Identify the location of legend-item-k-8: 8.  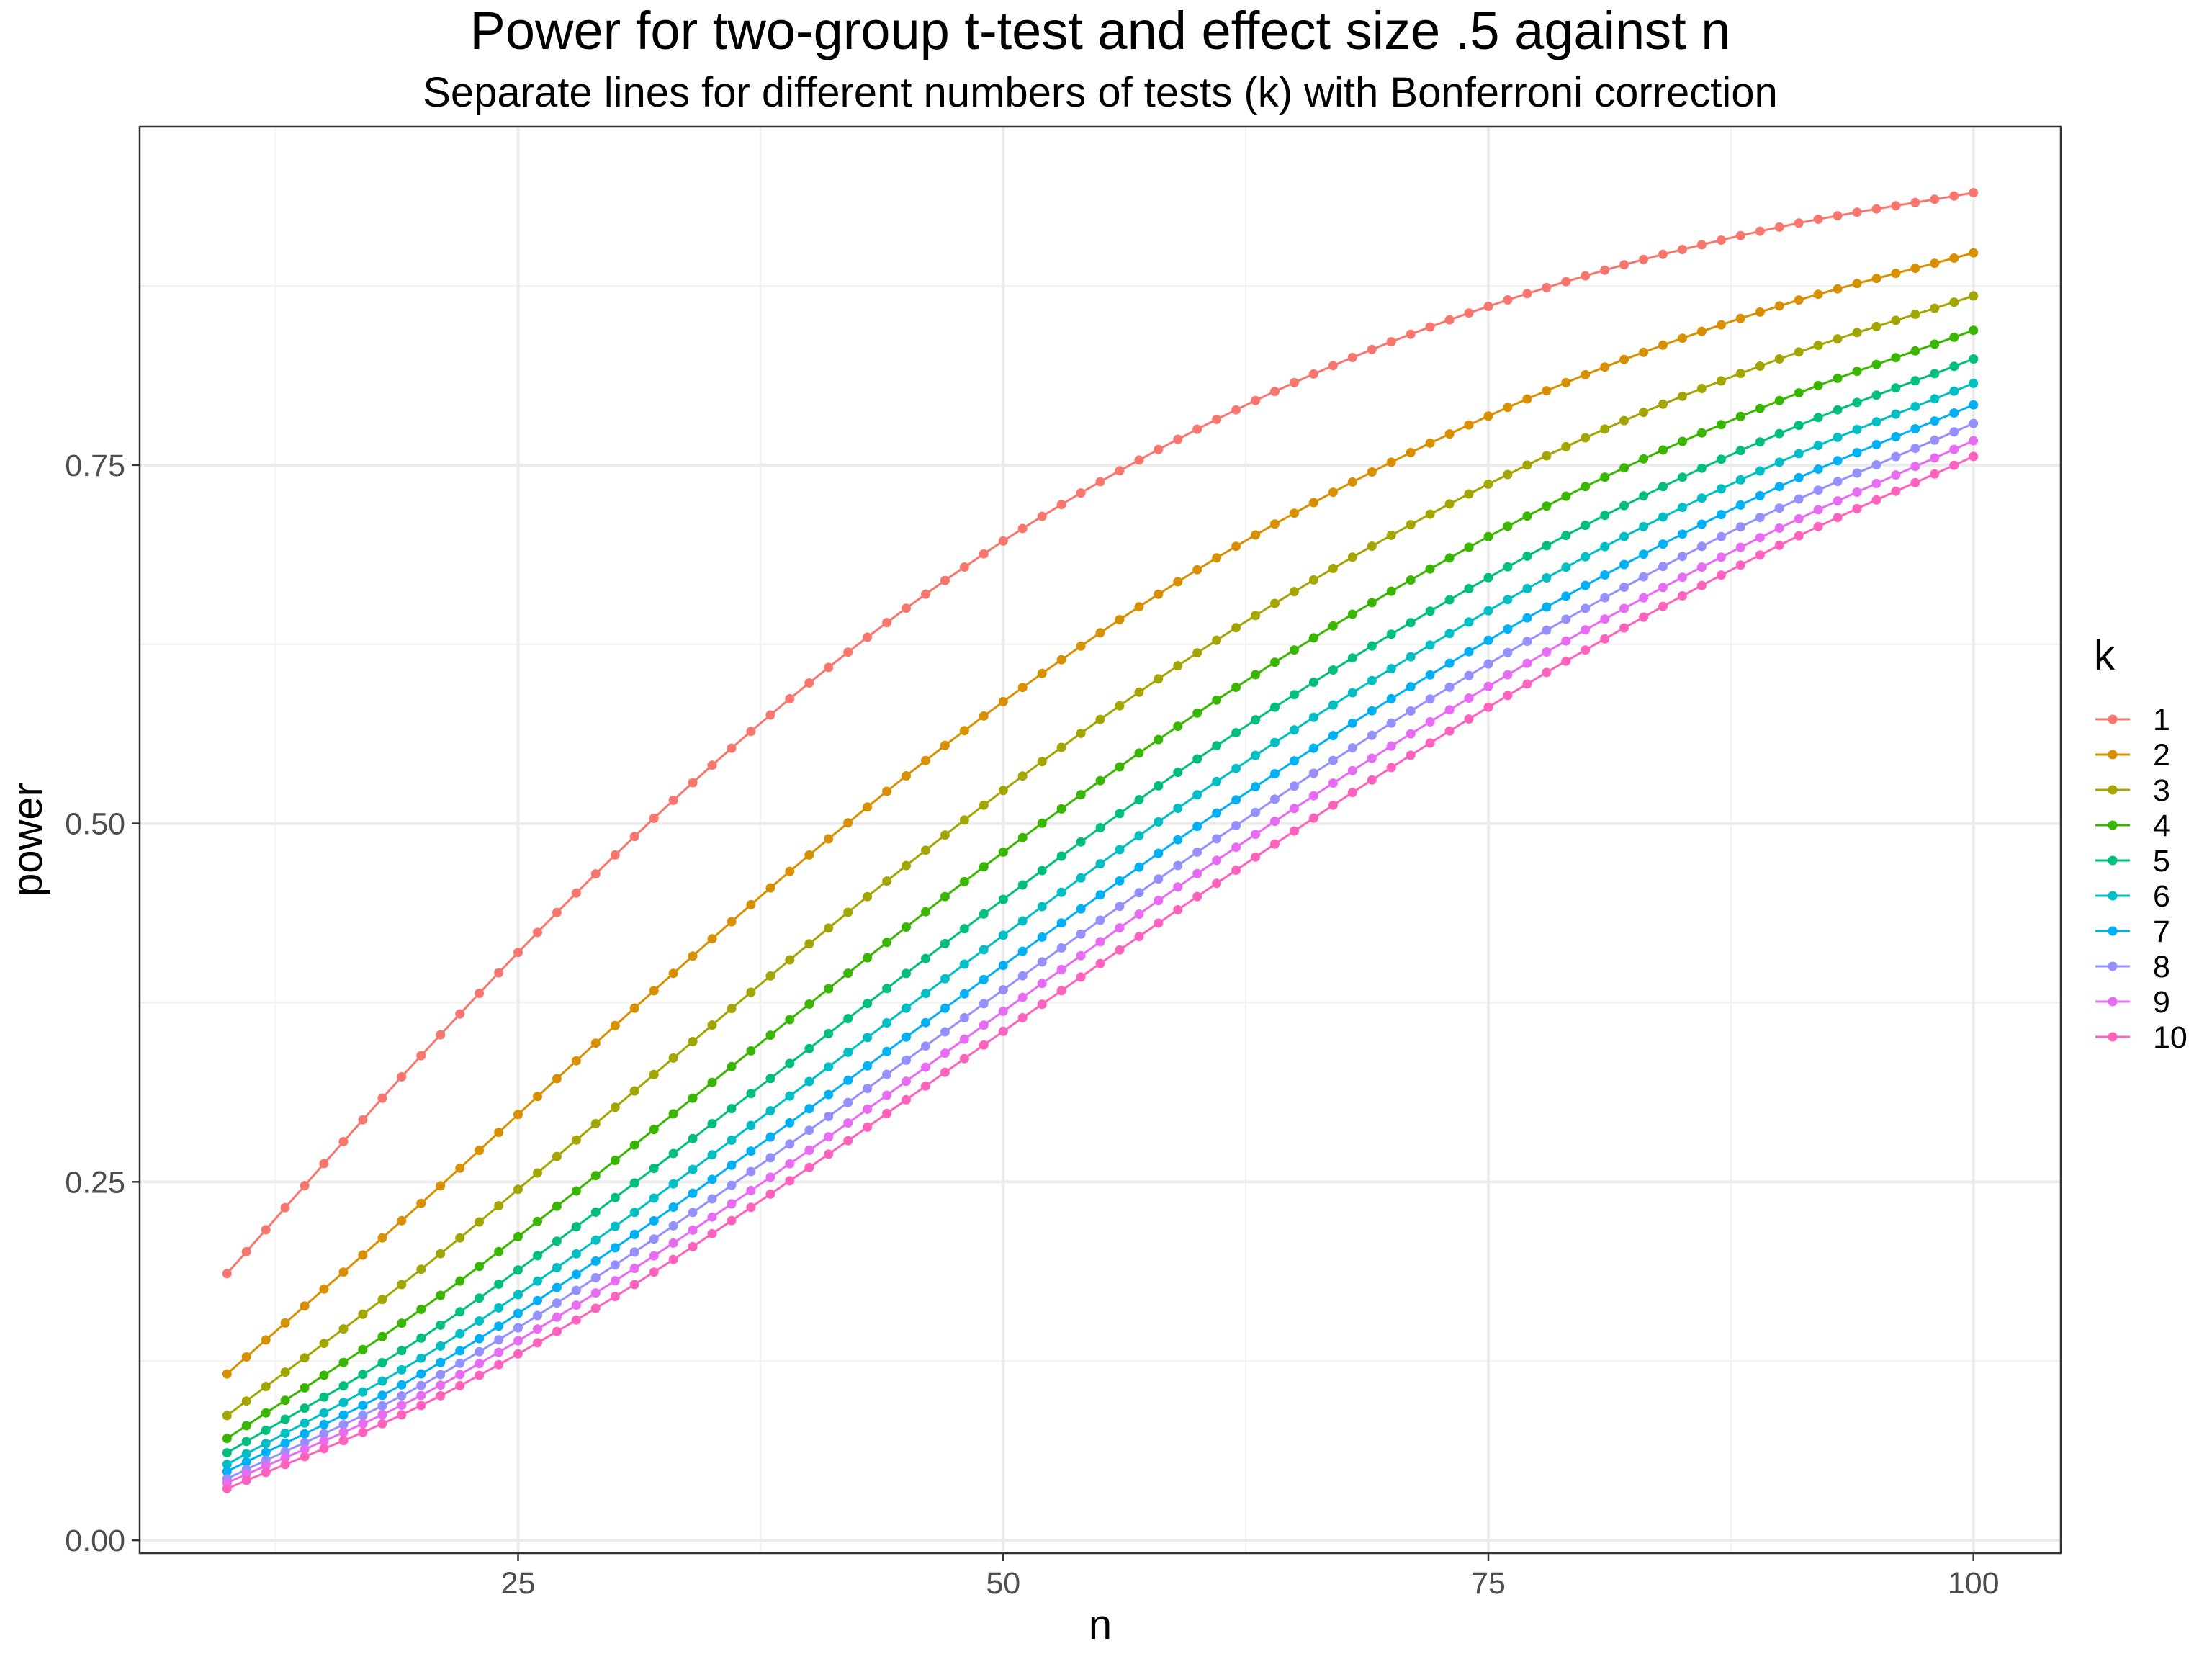
(2132, 967).